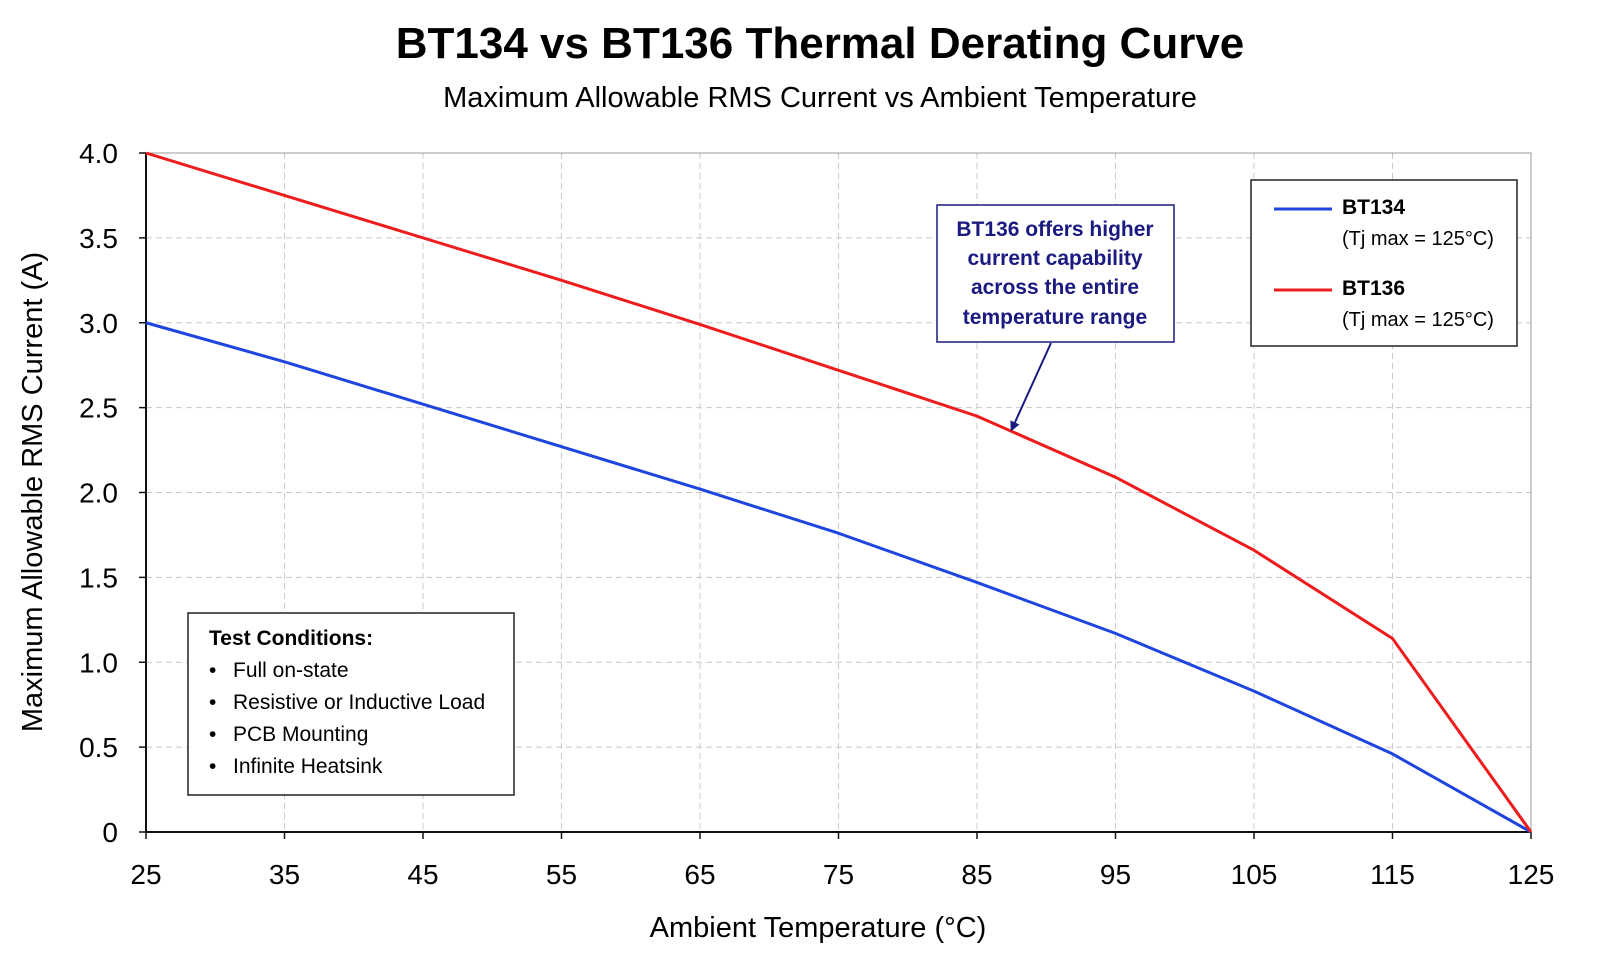 This screenshot has height=964, width=1599. What do you see at coordinates (110, 832) in the screenshot?
I see `y-tick-label: 0` at bounding box center [110, 832].